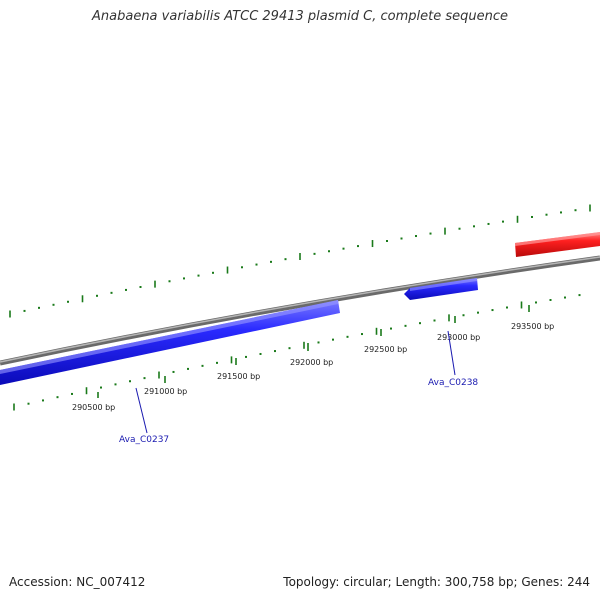 This screenshot has height=600, width=600. I want to click on gene-callout-Ava_C0238: Ava_C0238, so click(453, 359).